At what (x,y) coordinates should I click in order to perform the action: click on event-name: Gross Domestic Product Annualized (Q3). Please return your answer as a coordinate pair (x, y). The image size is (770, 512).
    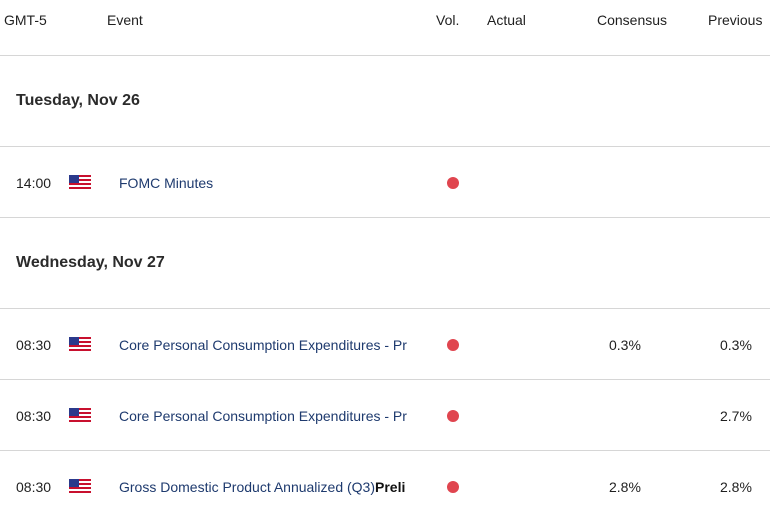
    Looking at the image, I should click on (247, 487).